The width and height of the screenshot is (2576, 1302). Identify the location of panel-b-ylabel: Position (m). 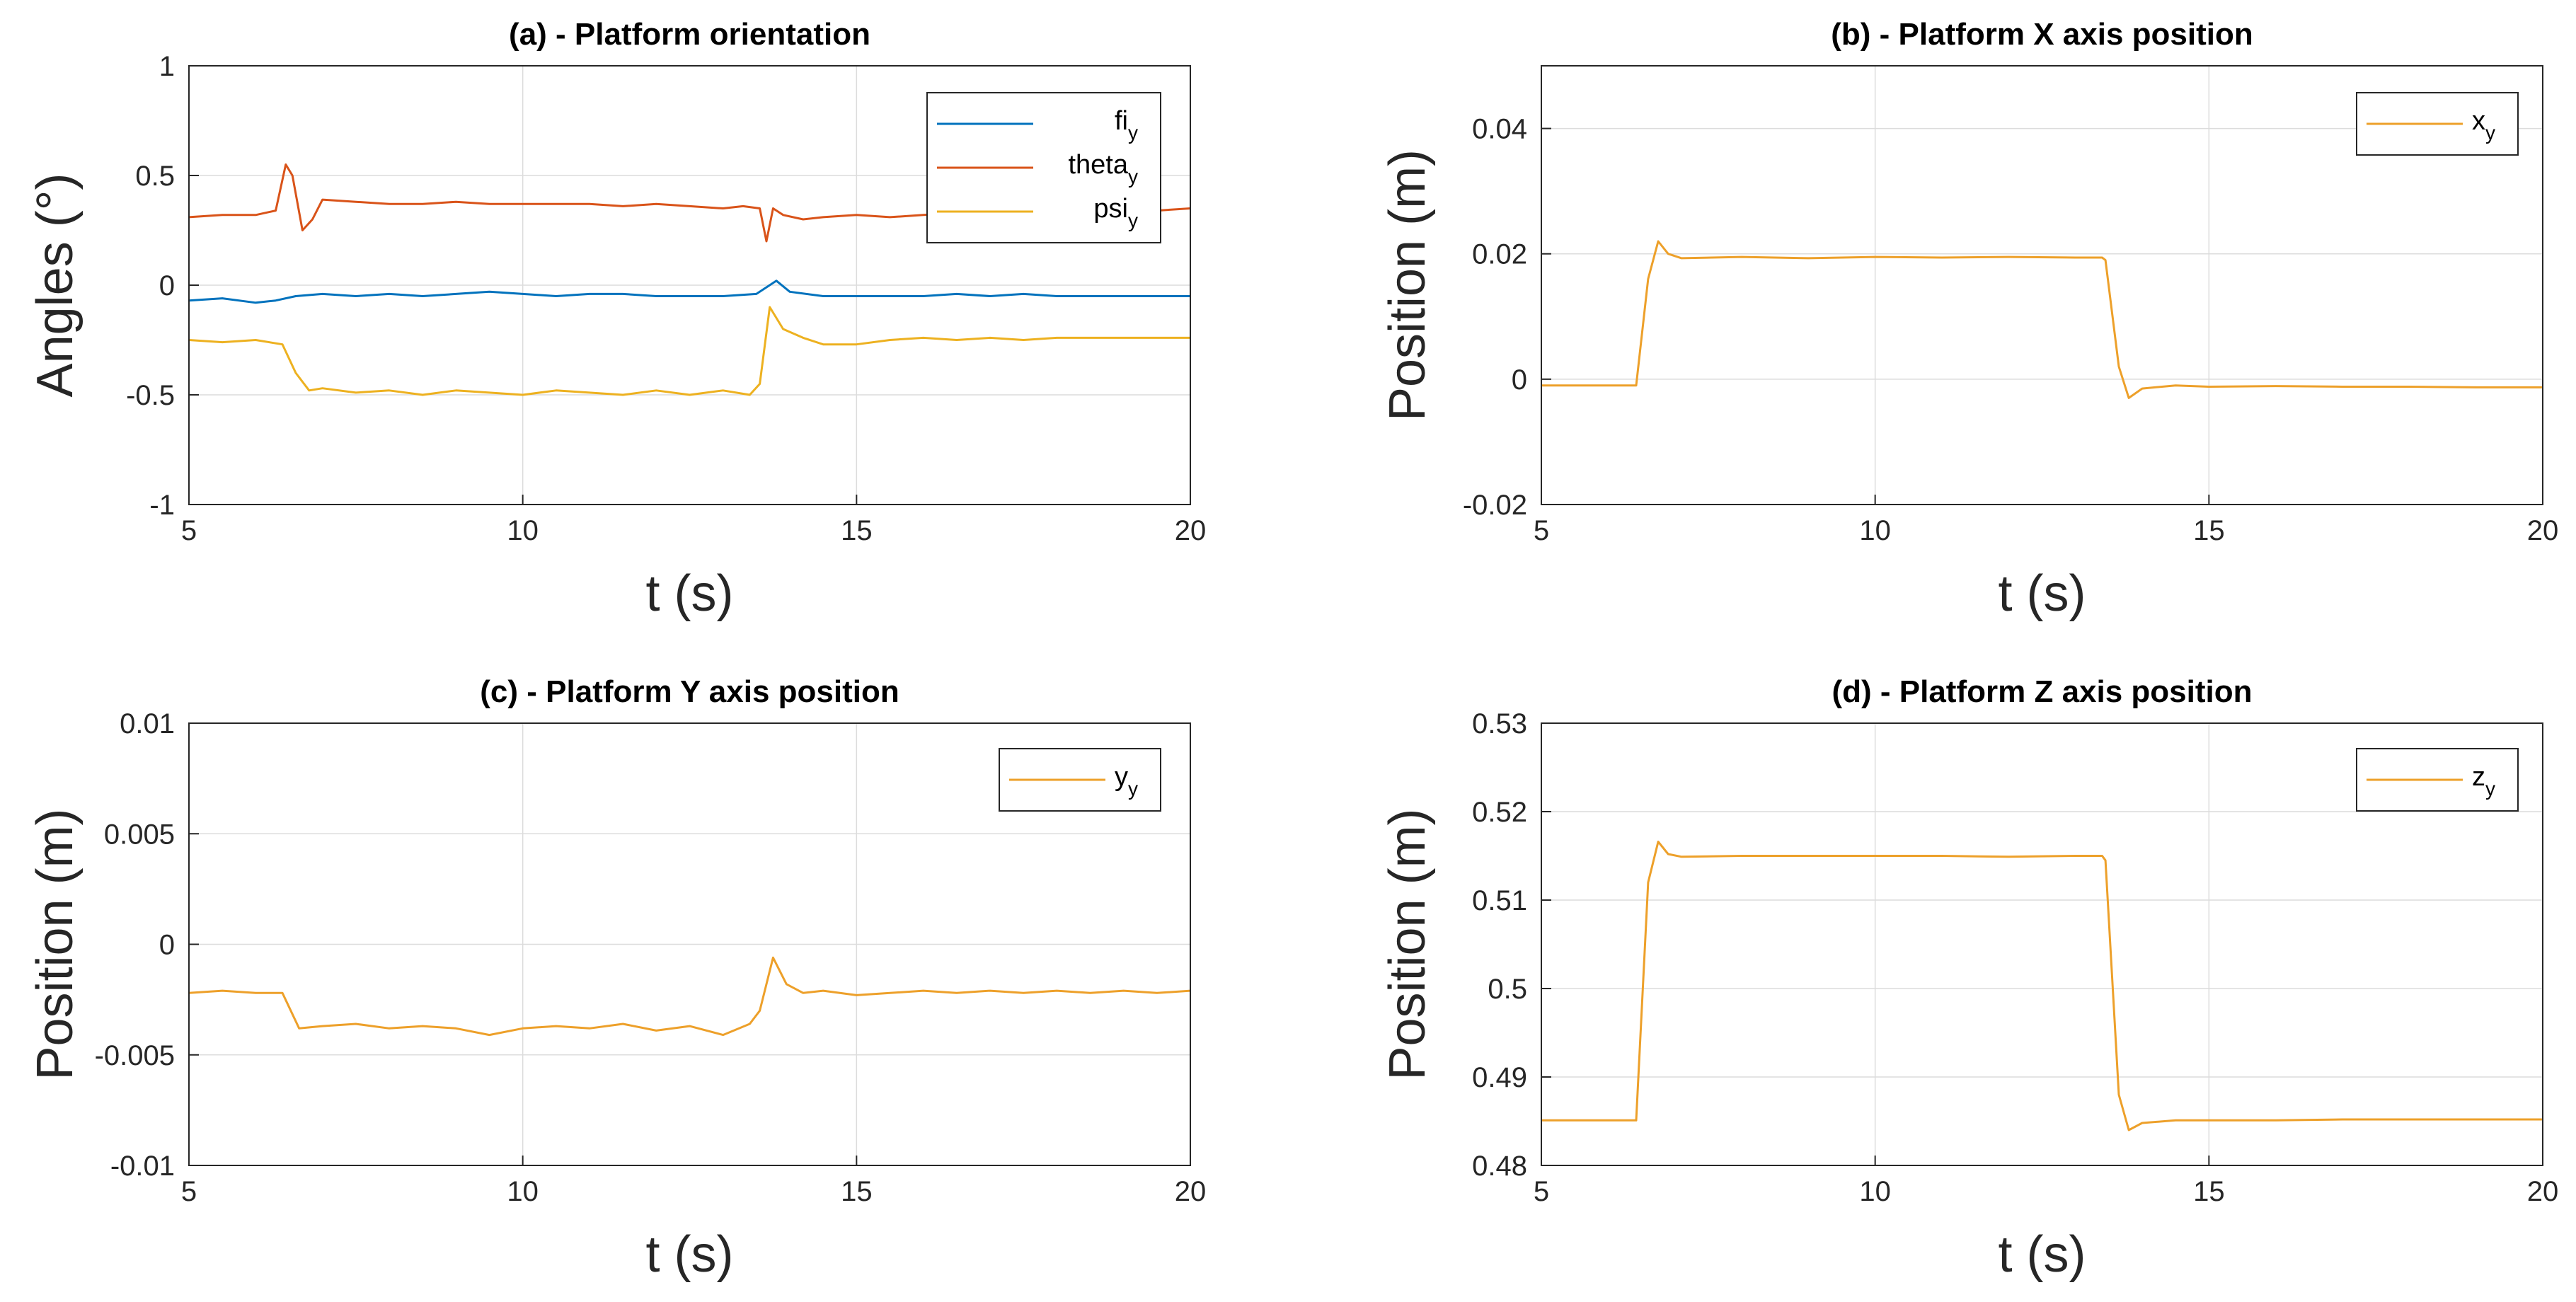
(1408, 285).